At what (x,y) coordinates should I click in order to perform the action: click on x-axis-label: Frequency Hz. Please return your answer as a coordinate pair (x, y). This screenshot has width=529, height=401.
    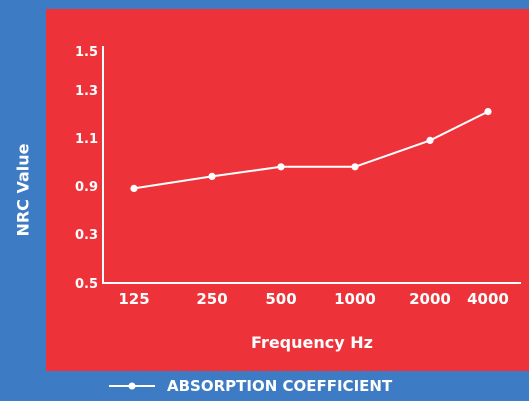
    Looking at the image, I should click on (312, 342).